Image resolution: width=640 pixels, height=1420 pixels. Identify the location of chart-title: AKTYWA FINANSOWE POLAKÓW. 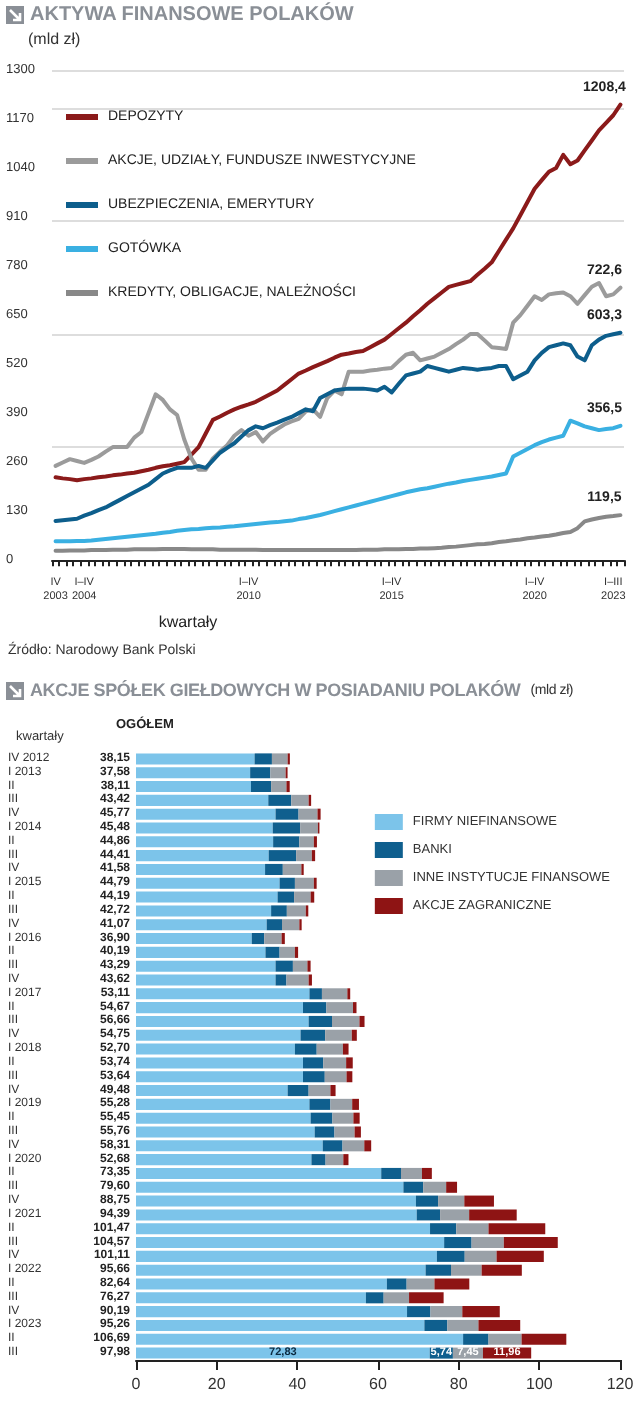
(192, 15).